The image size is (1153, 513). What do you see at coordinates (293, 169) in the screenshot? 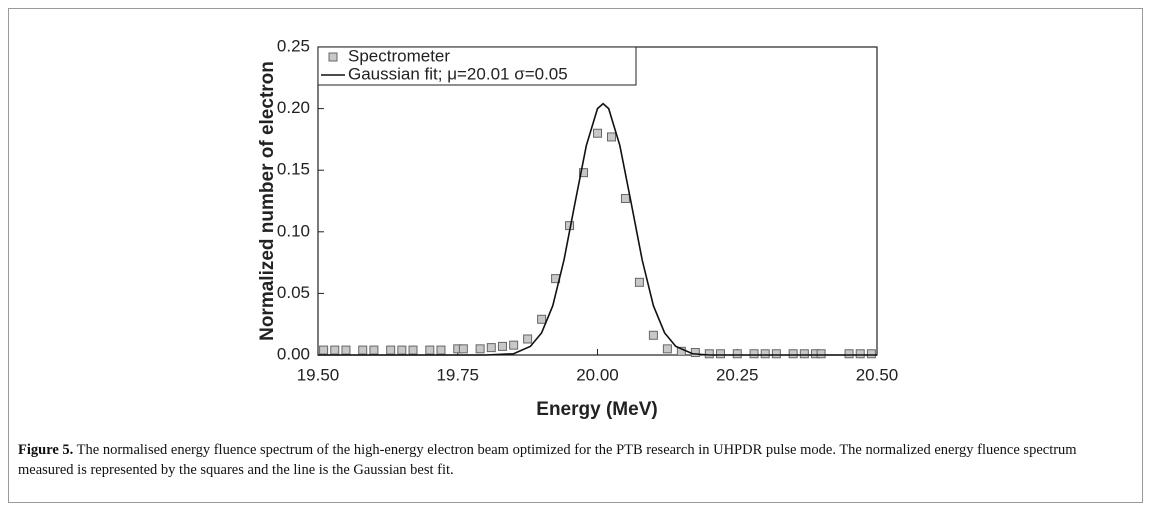
I see `y-tick-label: 0.15` at bounding box center [293, 169].